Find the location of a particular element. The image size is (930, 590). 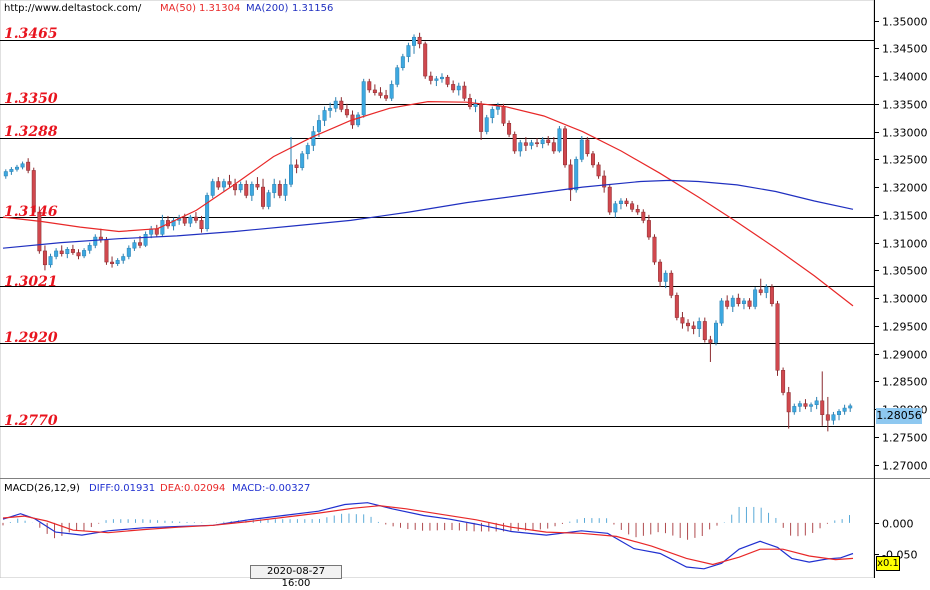

price-tick-label: 1.33000 is located at coordinates (905, 133).